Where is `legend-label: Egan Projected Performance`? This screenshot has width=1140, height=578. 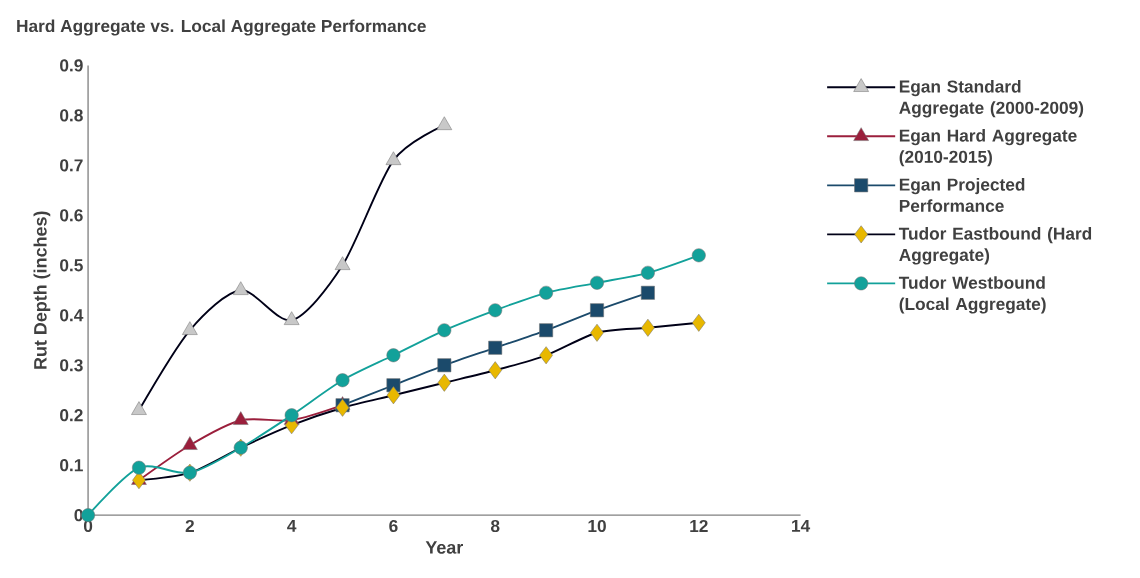 legend-label: Egan Projected Performance is located at coordinates (962, 195).